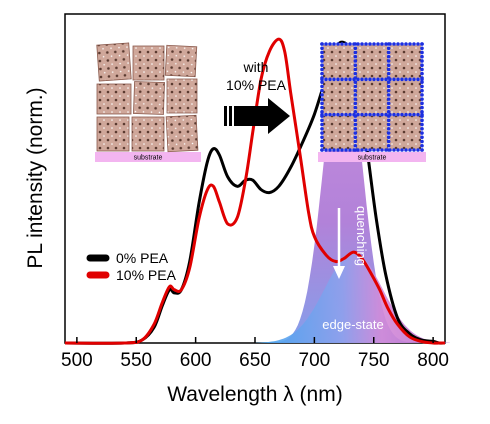 This screenshot has height=424, width=490. Describe the element at coordinates (352, 297) in the screenshot. I see `edge-state-fill` at that location.